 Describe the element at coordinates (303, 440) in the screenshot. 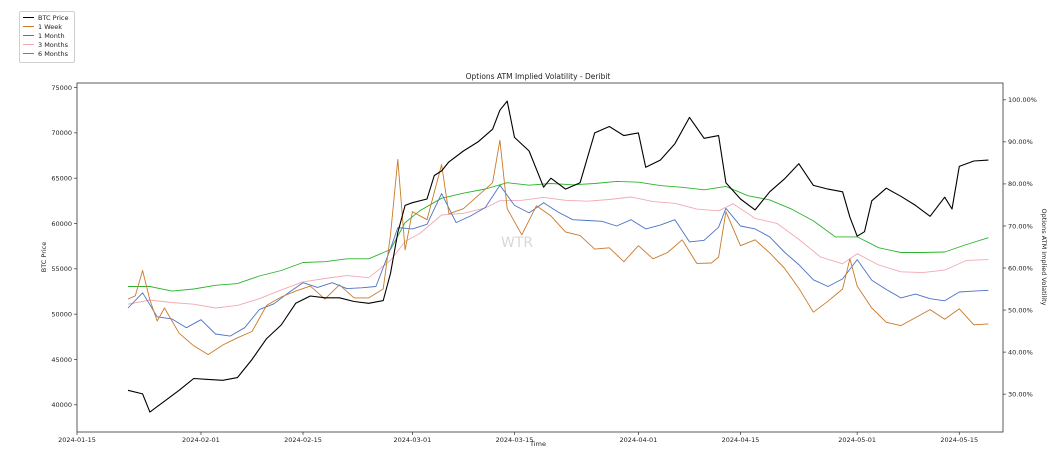

I see `x-tick-label: 2024-02-15` at that location.